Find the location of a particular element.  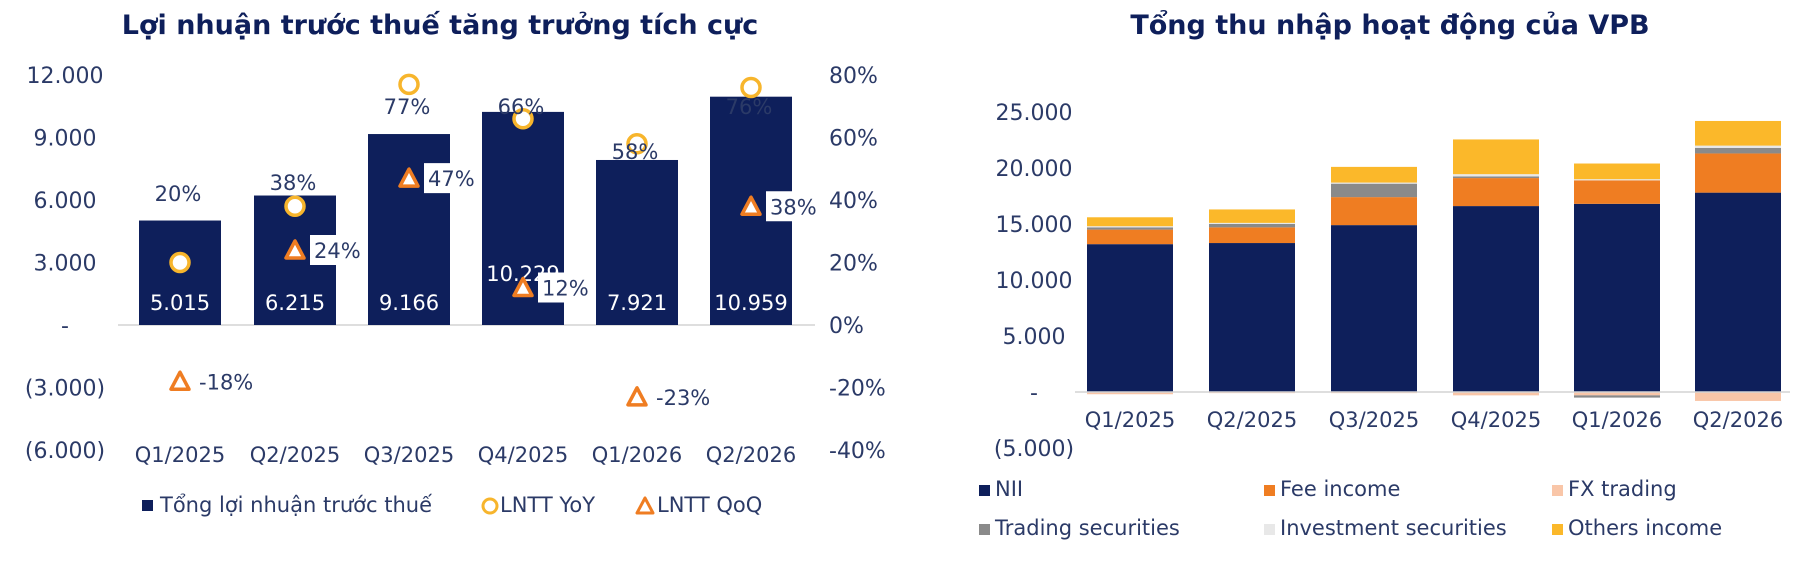

left-x-tick: Q4/2025 is located at coordinates (523, 455).